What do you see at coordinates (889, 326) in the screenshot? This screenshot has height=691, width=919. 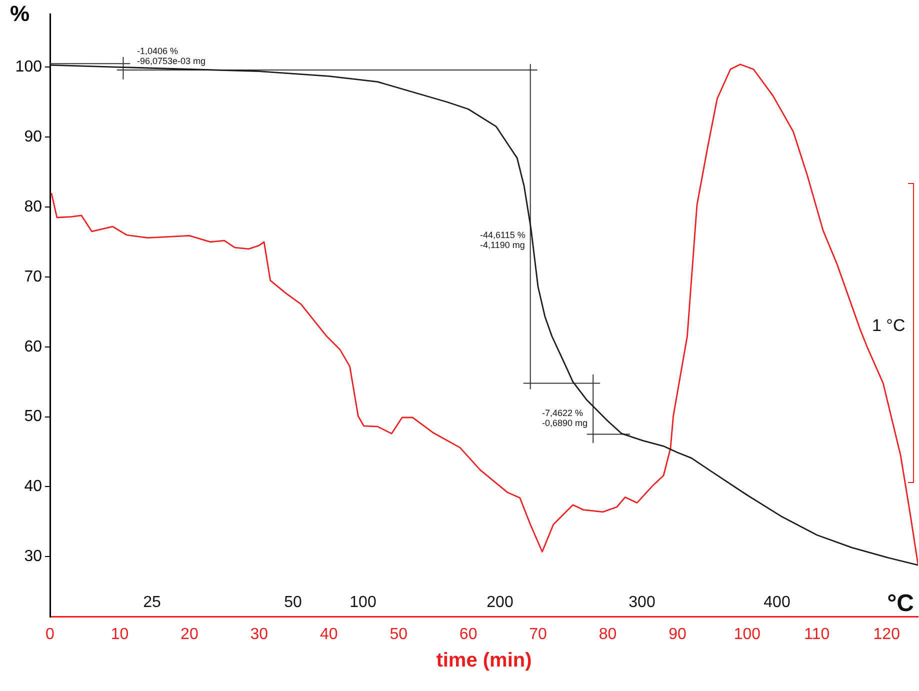 I see `annotation: 1 °C` at bounding box center [889, 326].